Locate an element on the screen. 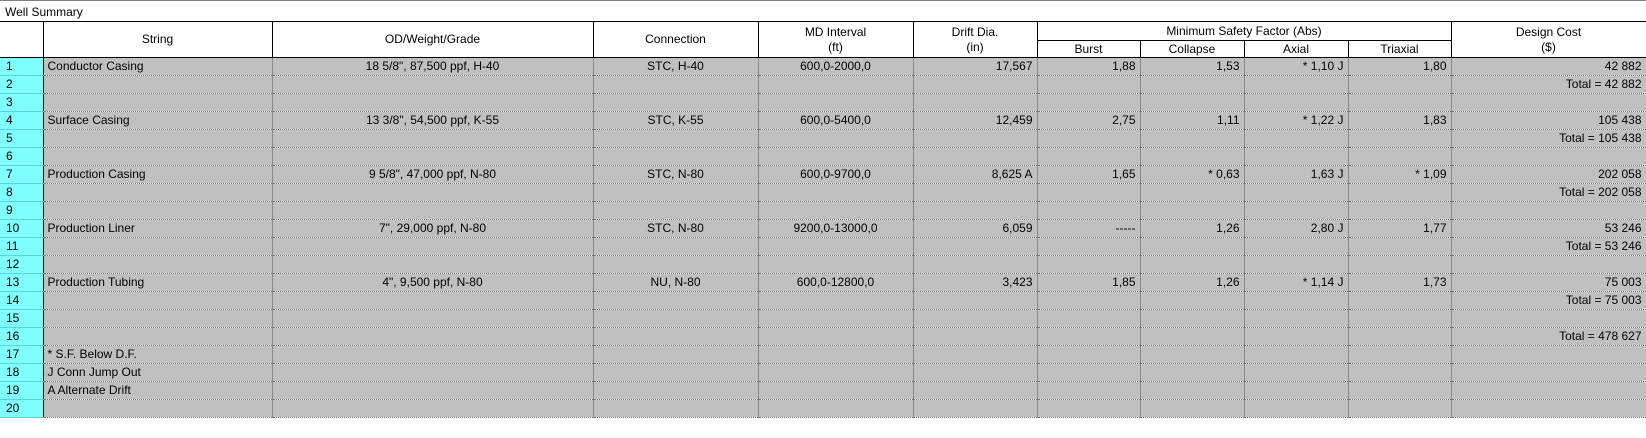 This screenshot has height=438, width=1646. row-number: 12 is located at coordinates (22, 264).